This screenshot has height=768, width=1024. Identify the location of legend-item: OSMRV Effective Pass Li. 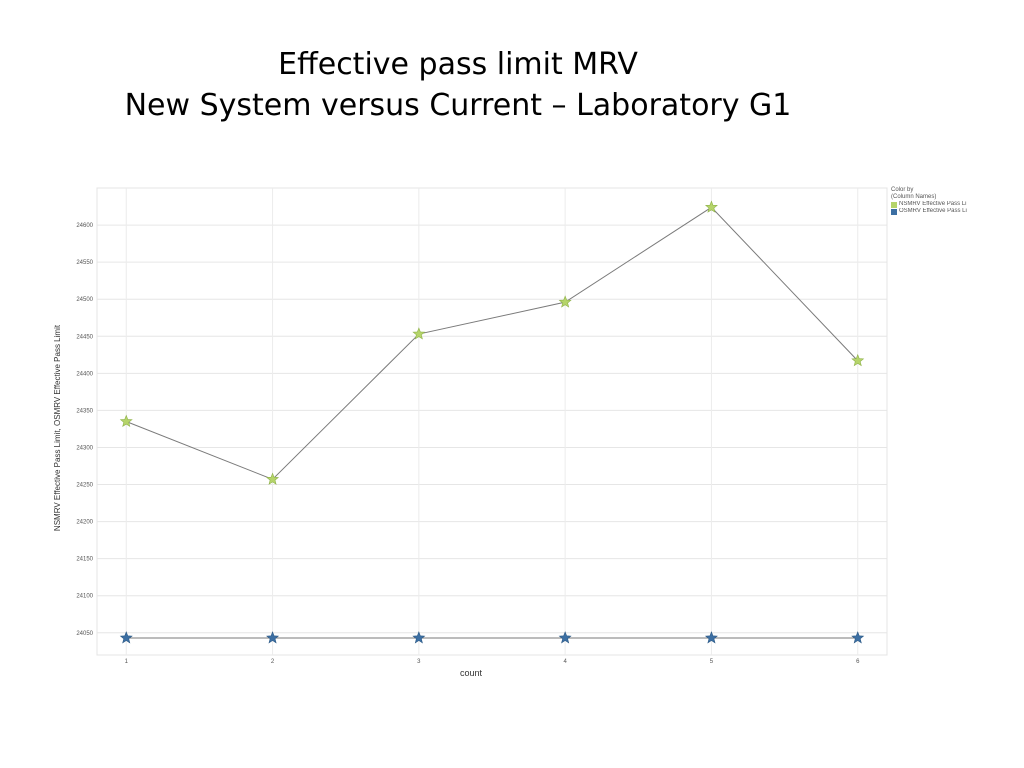
(930, 211).